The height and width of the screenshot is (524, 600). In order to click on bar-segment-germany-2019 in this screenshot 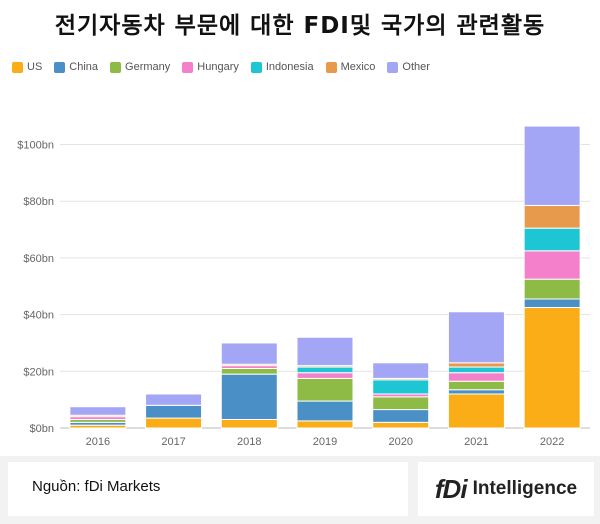, I will do `click(325, 389)`.